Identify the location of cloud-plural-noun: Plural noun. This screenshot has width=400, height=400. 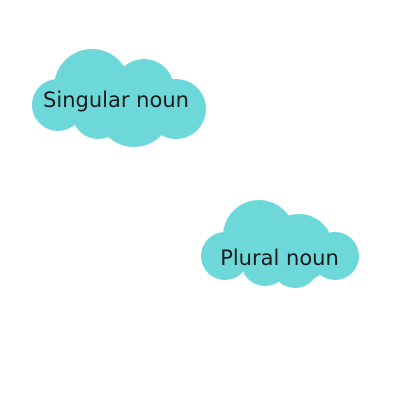
(279, 245).